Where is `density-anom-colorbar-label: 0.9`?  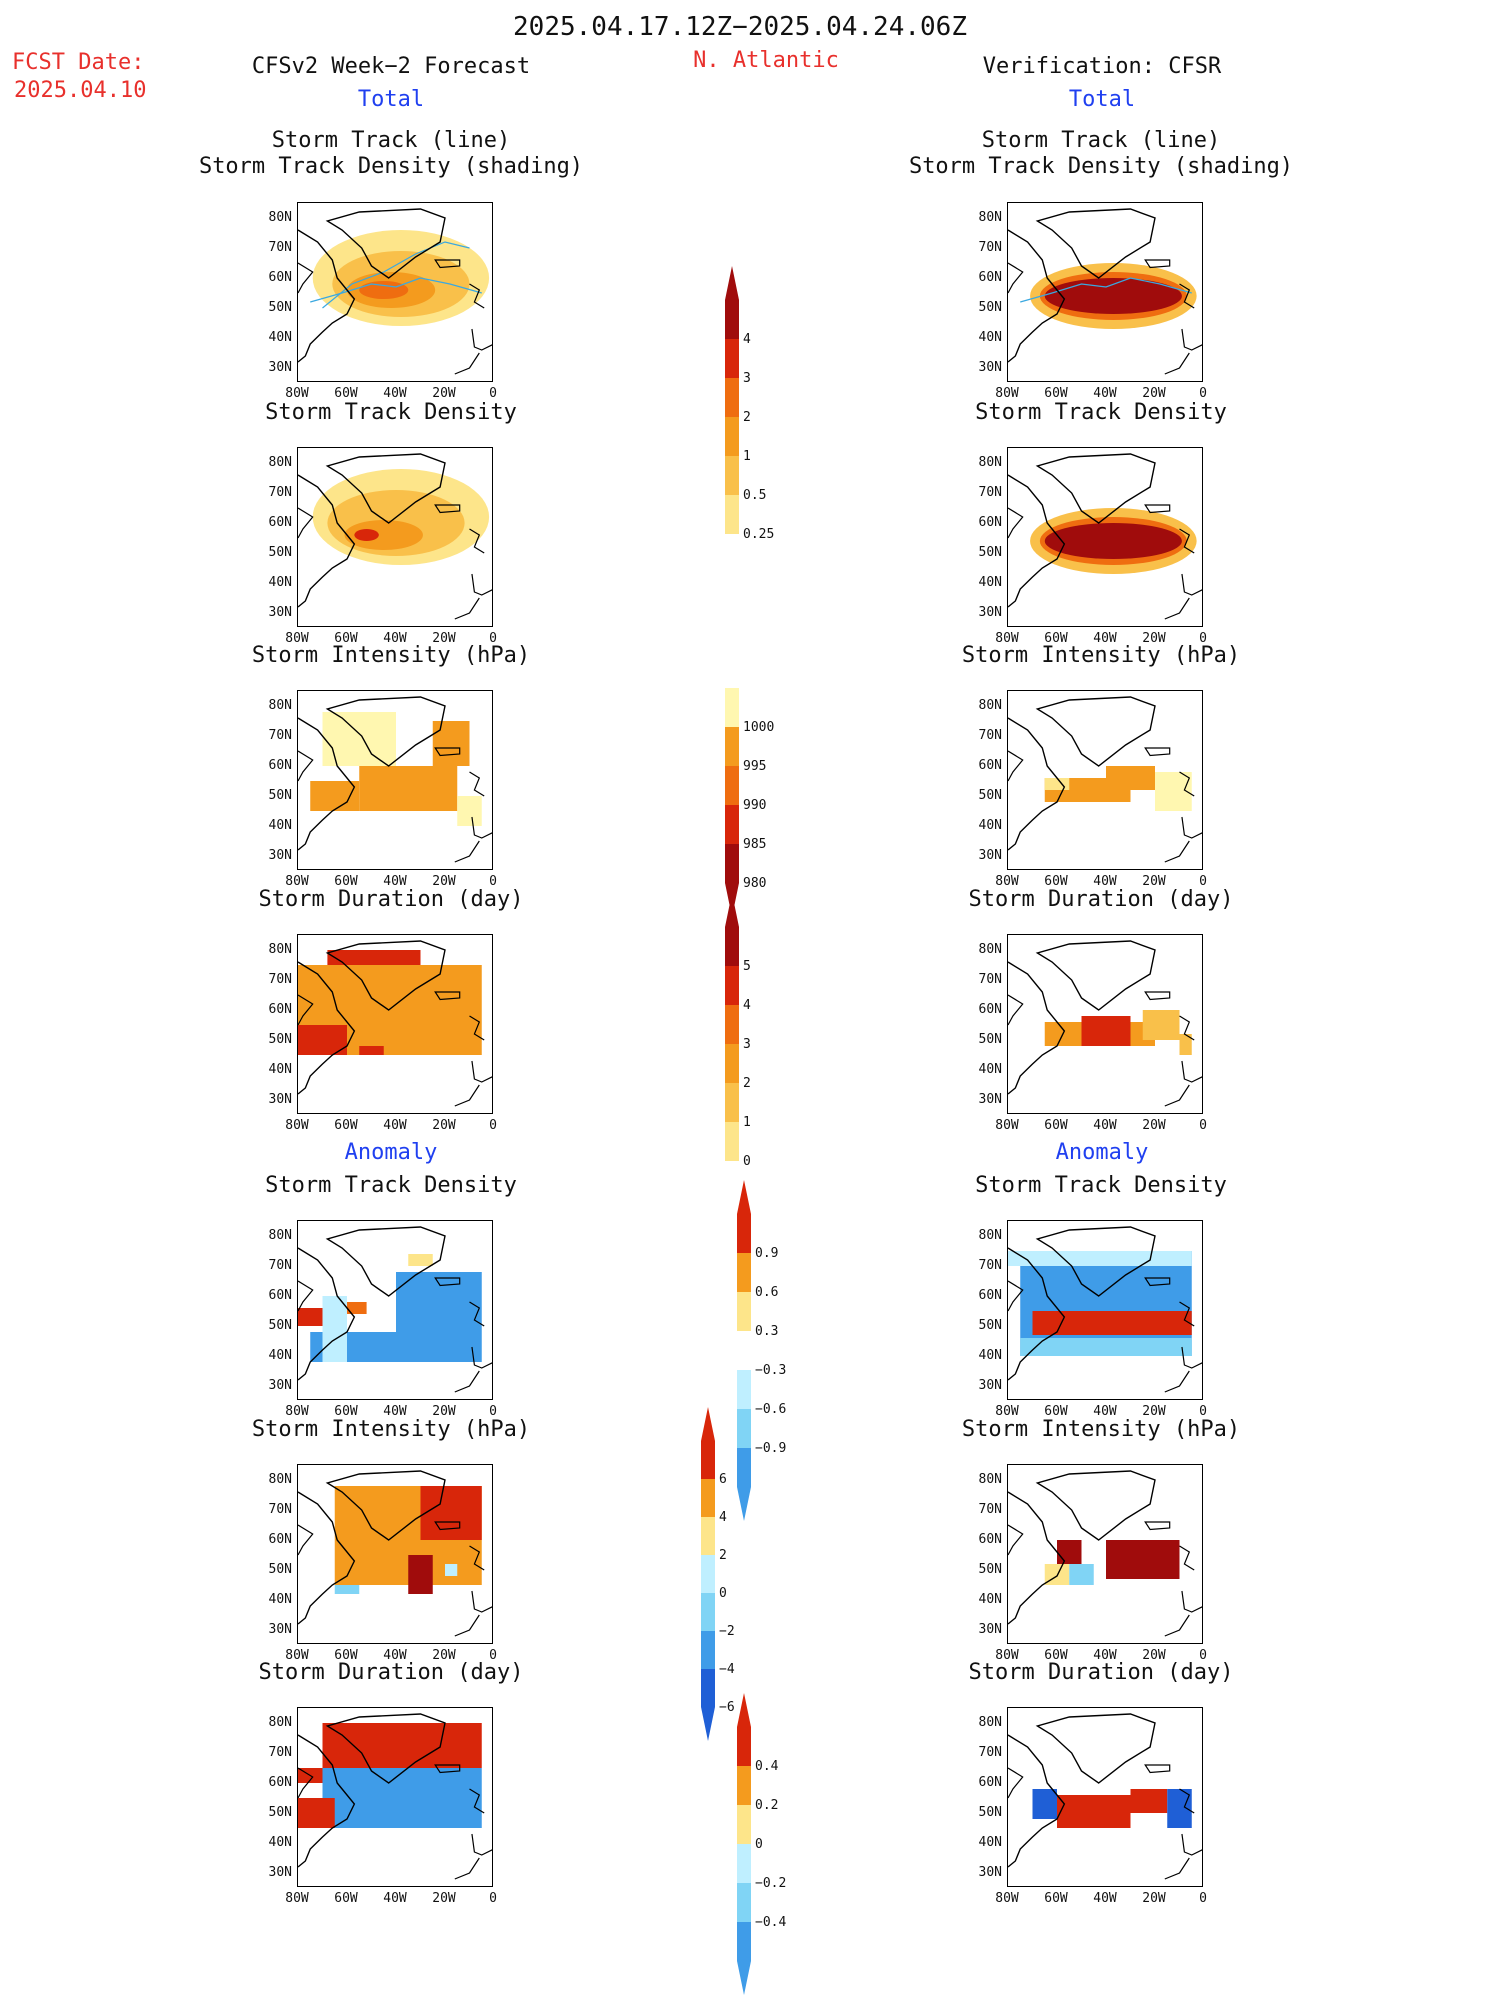
density-anom-colorbar-label: 0.9 is located at coordinates (767, 1253).